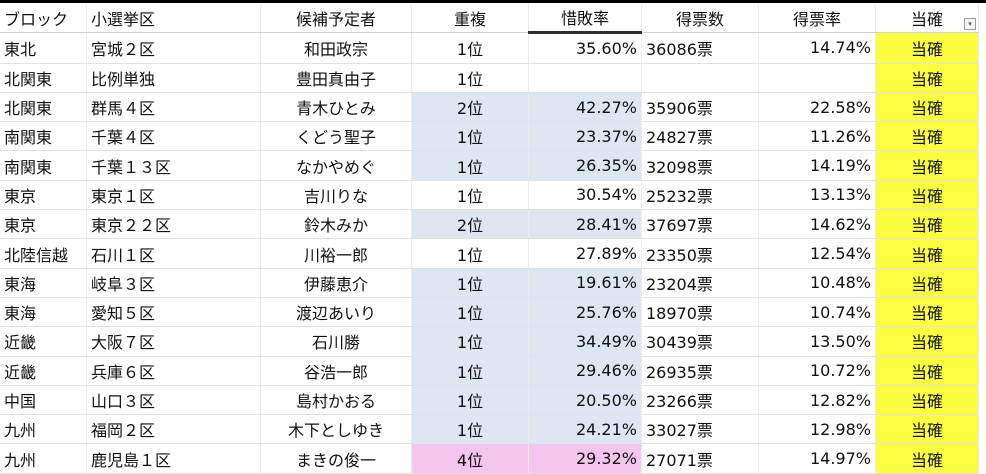 The width and height of the screenshot is (986, 474). Describe the element at coordinates (43, 107) in the screenshot. I see `cell-block: 北関東` at that location.